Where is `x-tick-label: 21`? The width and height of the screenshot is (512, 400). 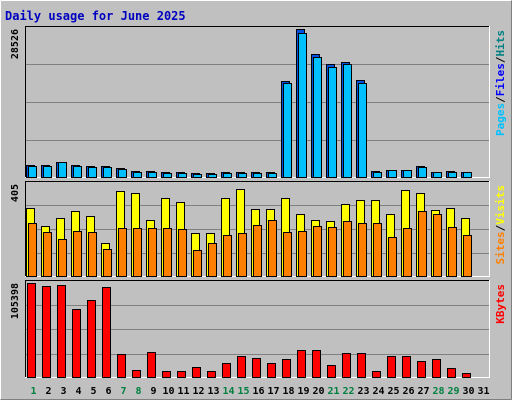 x-tick-label: 21 is located at coordinates (333, 391).